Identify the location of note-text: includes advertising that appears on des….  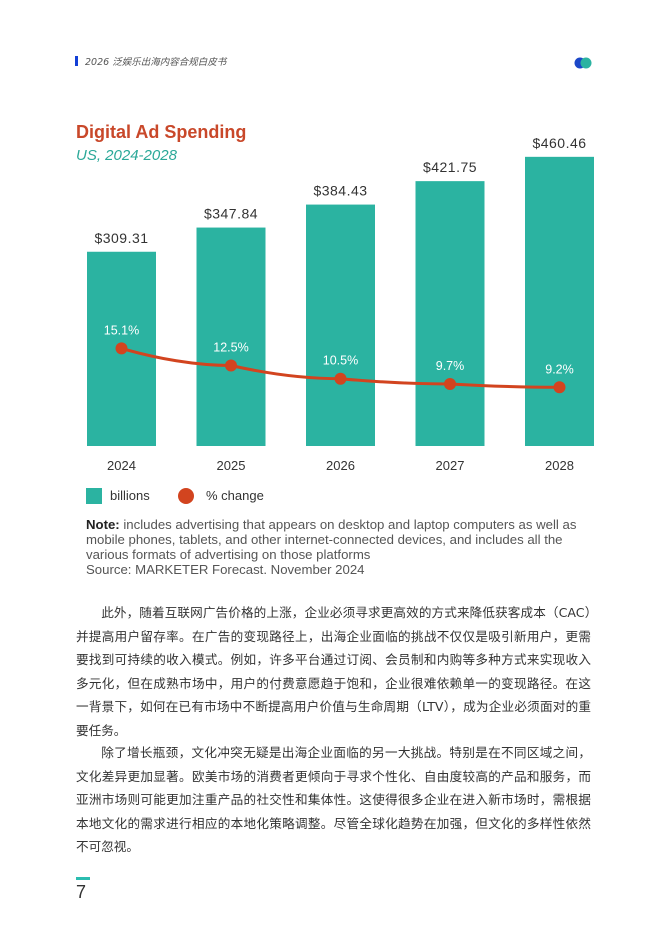
(331, 539).